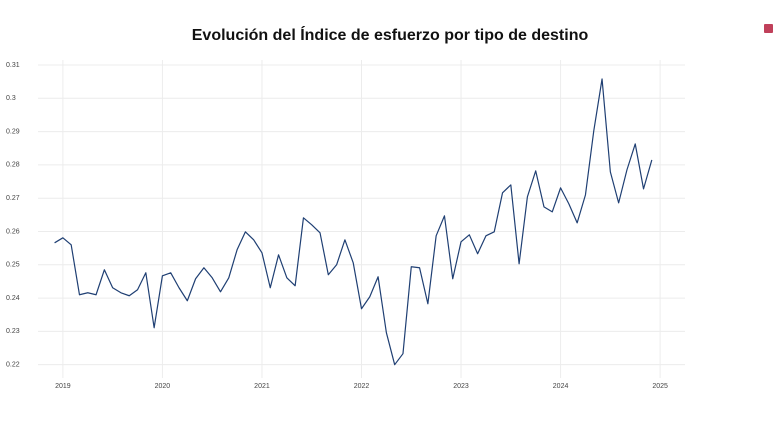 The image size is (773, 441). I want to click on x-tick-label: 2020, so click(163, 386).